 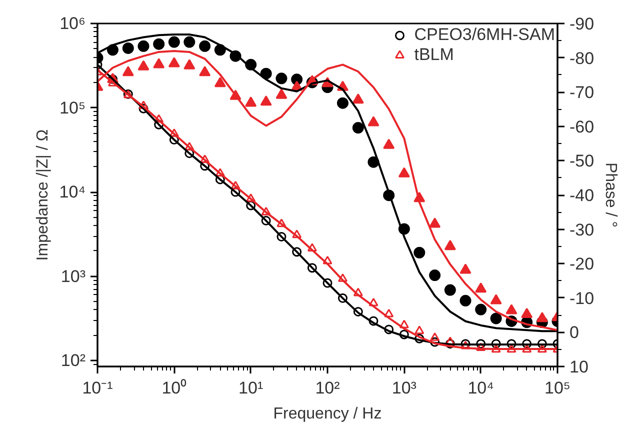 What do you see at coordinates (582, 264) in the screenshot?
I see `y2-tick-label: -20` at bounding box center [582, 264].